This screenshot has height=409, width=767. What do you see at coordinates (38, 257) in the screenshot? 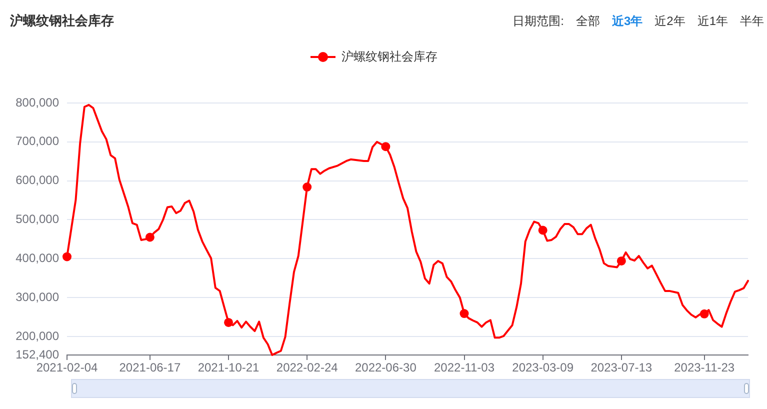
I see `y-tick-label: 400,000` at bounding box center [38, 257].